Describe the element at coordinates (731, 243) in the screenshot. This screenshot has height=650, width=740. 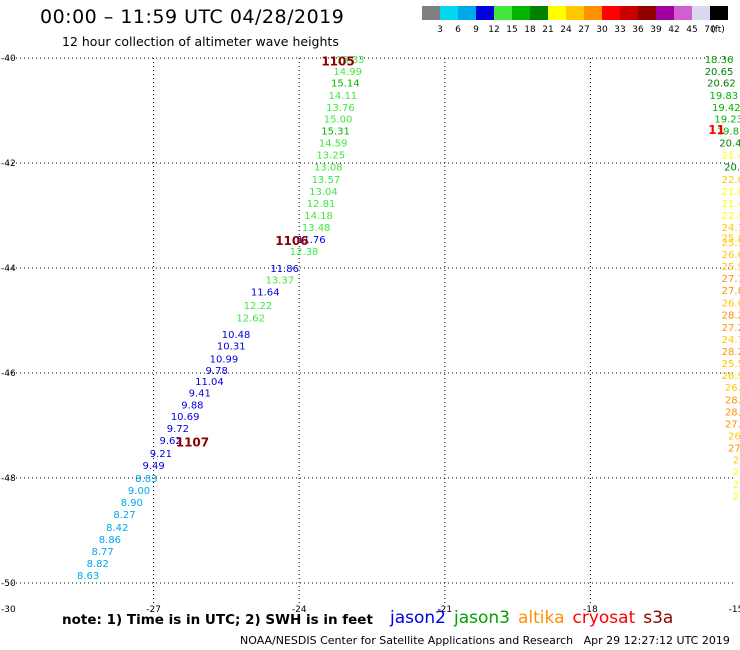
I see `wave-height-point: 25.55` at that location.